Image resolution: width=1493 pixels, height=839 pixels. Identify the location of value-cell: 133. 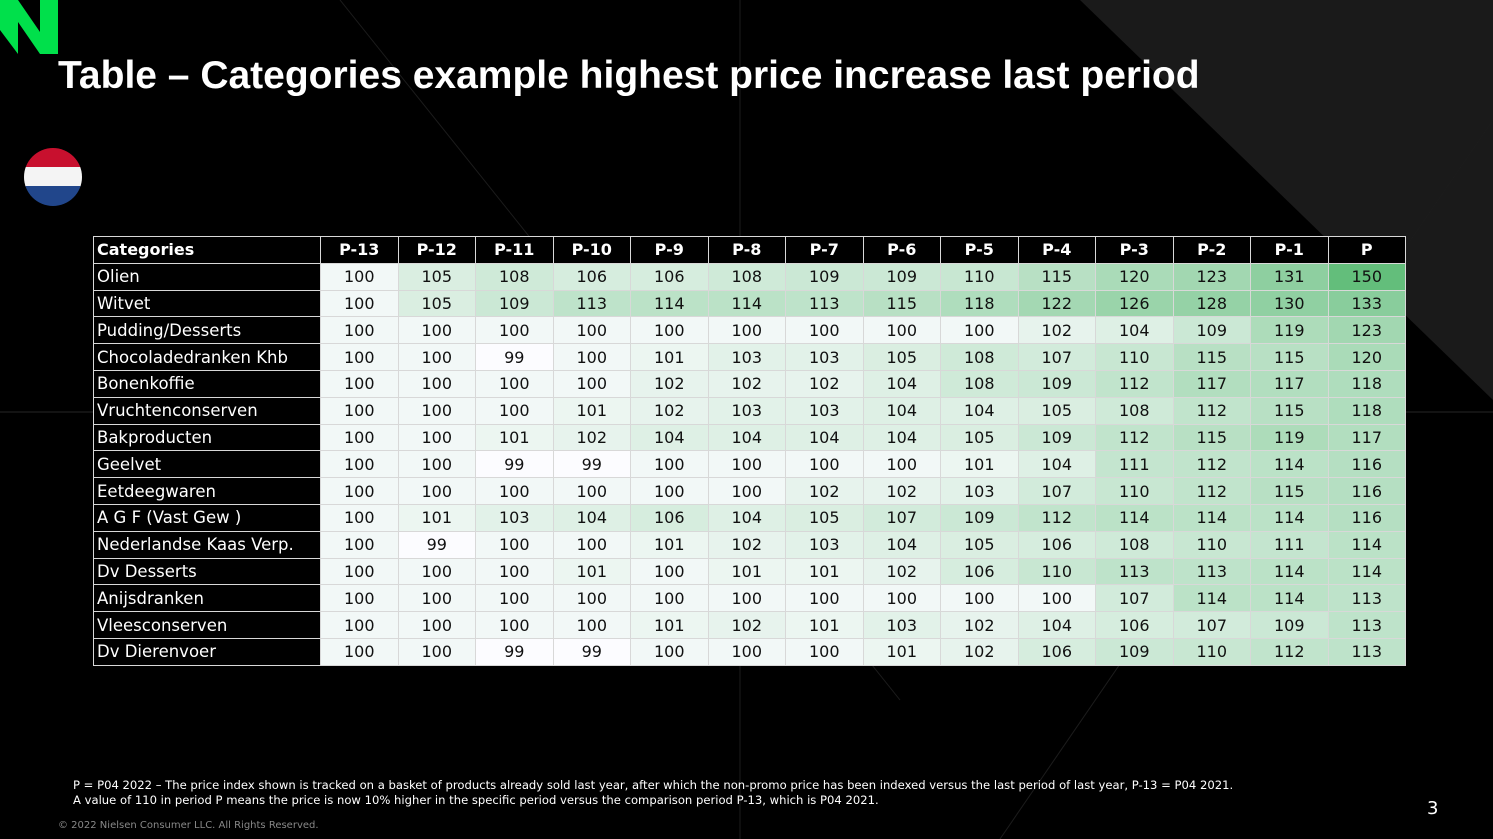
(1366, 303).